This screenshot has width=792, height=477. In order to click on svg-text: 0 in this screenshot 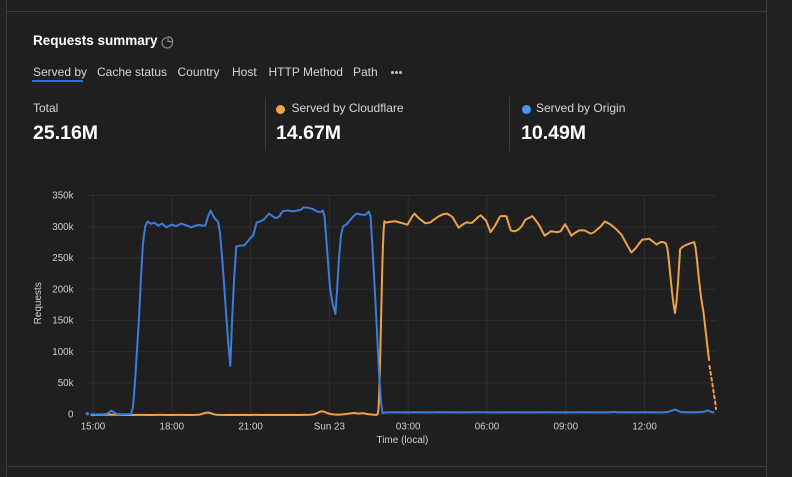, I will do `click(71, 414)`.